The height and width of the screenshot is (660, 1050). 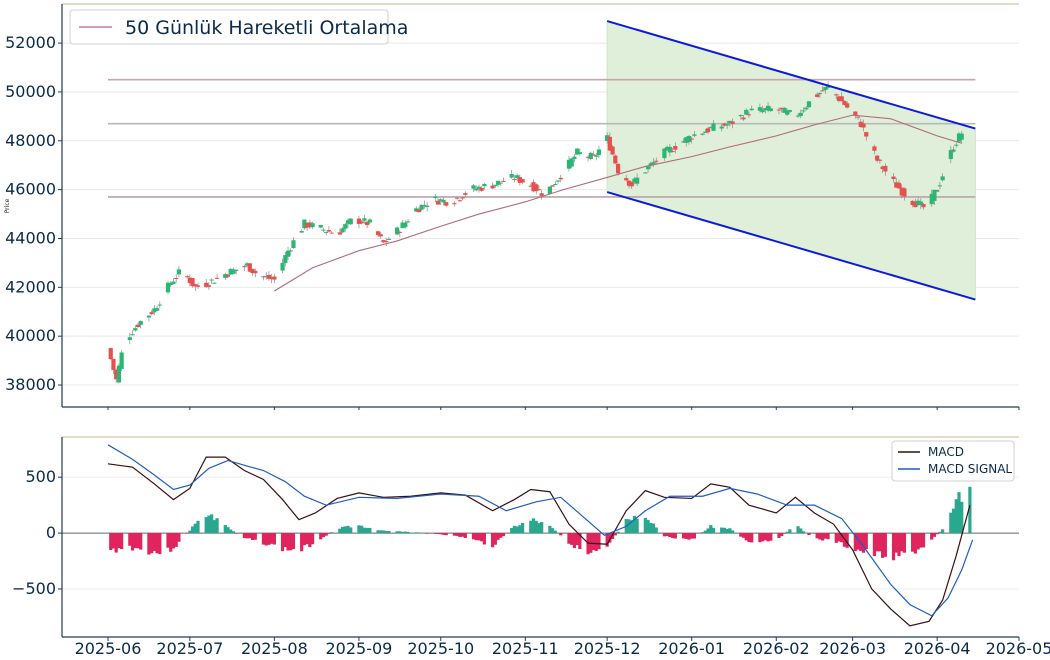 I want to click on macd-ytick-label: 500, so click(x=40, y=476).